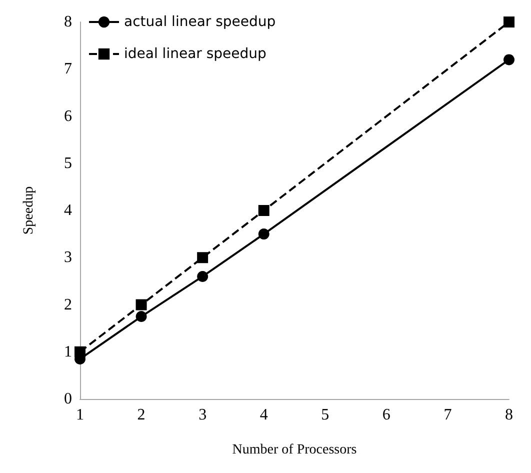  I want to click on y-tick-label: 0, so click(68, 399).